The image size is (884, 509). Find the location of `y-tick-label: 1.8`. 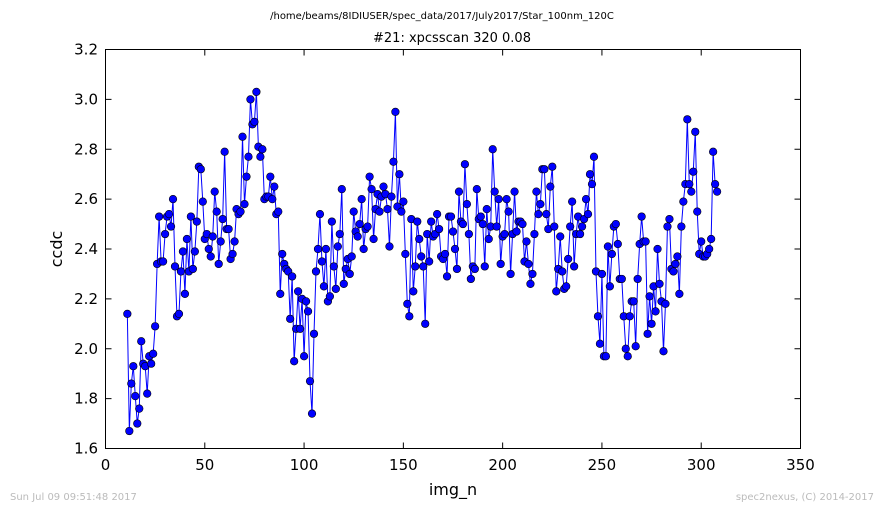

y-tick-label: 1.8 is located at coordinates (86, 399).